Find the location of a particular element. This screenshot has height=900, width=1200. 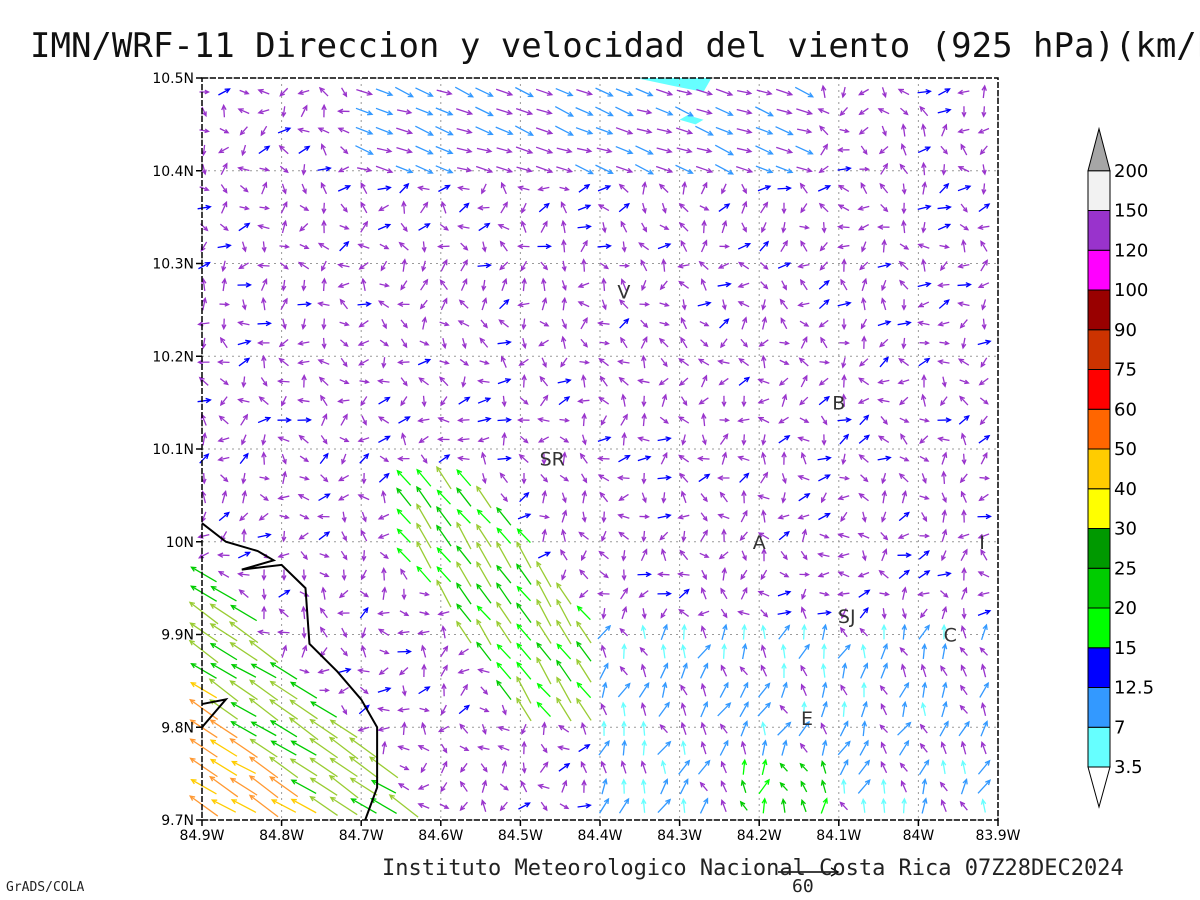

colorbar-tick-label: 60 is located at coordinates (1125, 409).